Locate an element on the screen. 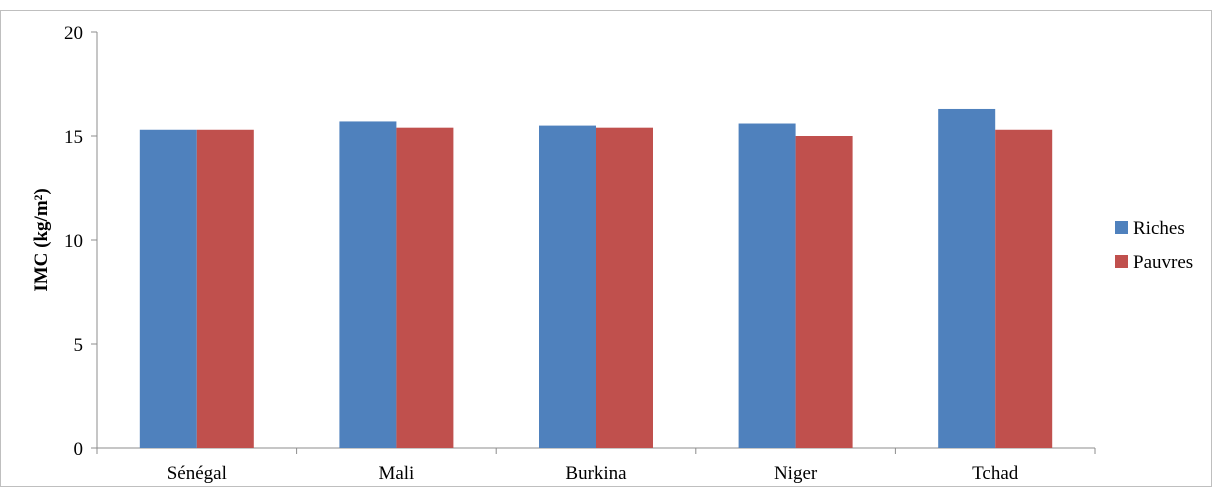 The image size is (1214, 489). bar-pauvres-niger is located at coordinates (824, 292).